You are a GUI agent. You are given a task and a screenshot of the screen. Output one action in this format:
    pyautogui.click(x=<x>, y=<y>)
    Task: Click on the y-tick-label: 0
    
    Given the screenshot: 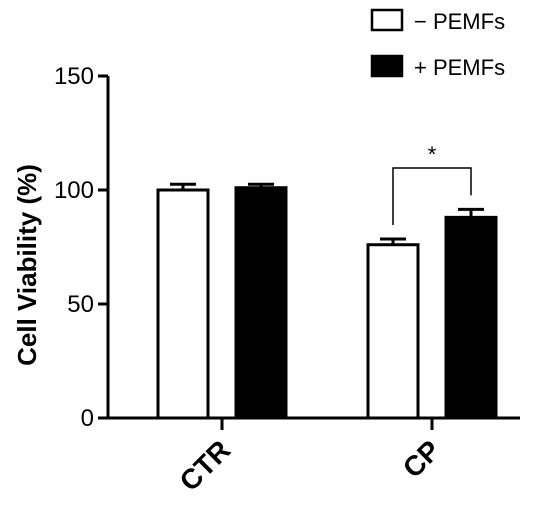 What is the action you would take?
    pyautogui.click(x=87, y=418)
    